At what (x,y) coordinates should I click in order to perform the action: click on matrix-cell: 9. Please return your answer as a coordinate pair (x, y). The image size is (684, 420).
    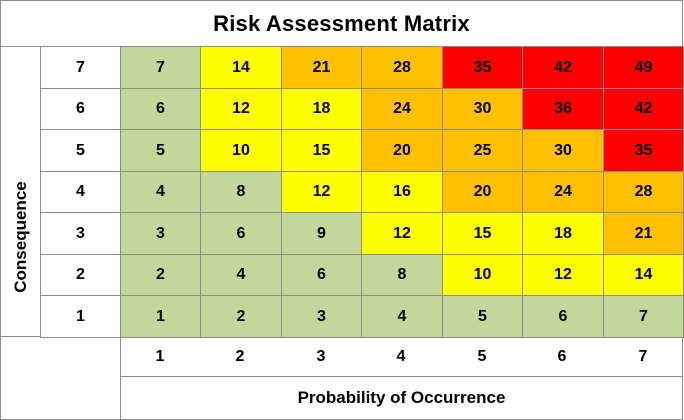
    Looking at the image, I should click on (321, 233).